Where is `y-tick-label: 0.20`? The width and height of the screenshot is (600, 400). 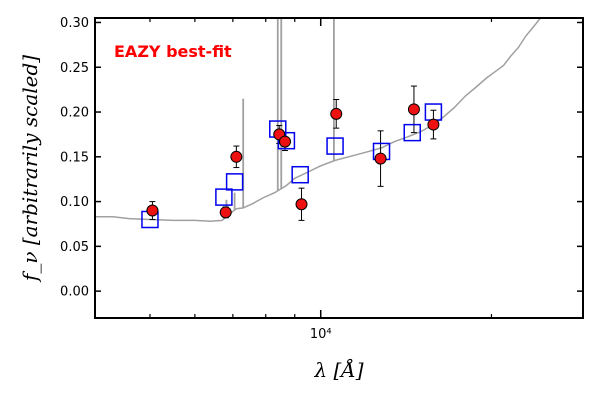
y-tick-label: 0.20 is located at coordinates (74, 113).